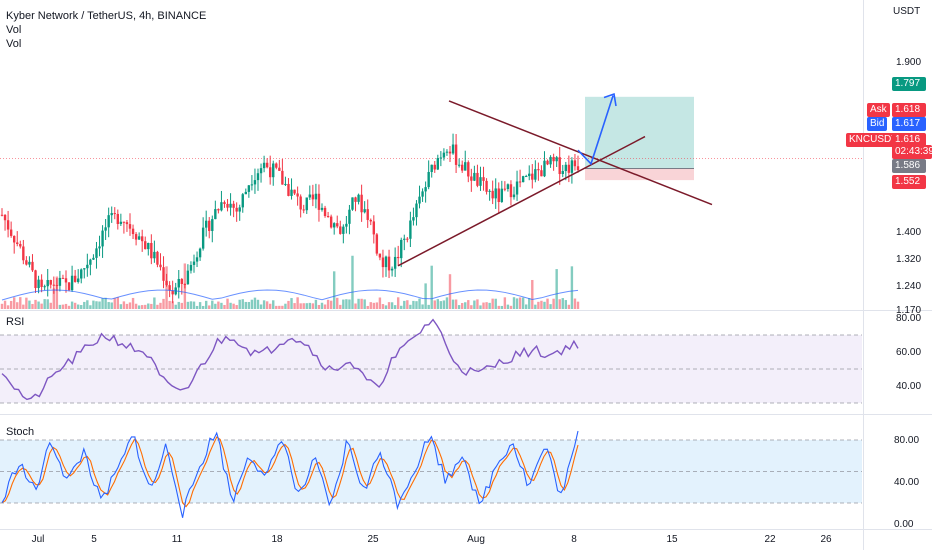 The height and width of the screenshot is (550, 932). What do you see at coordinates (574, 539) in the screenshot?
I see `time-tick-label: 8` at bounding box center [574, 539].